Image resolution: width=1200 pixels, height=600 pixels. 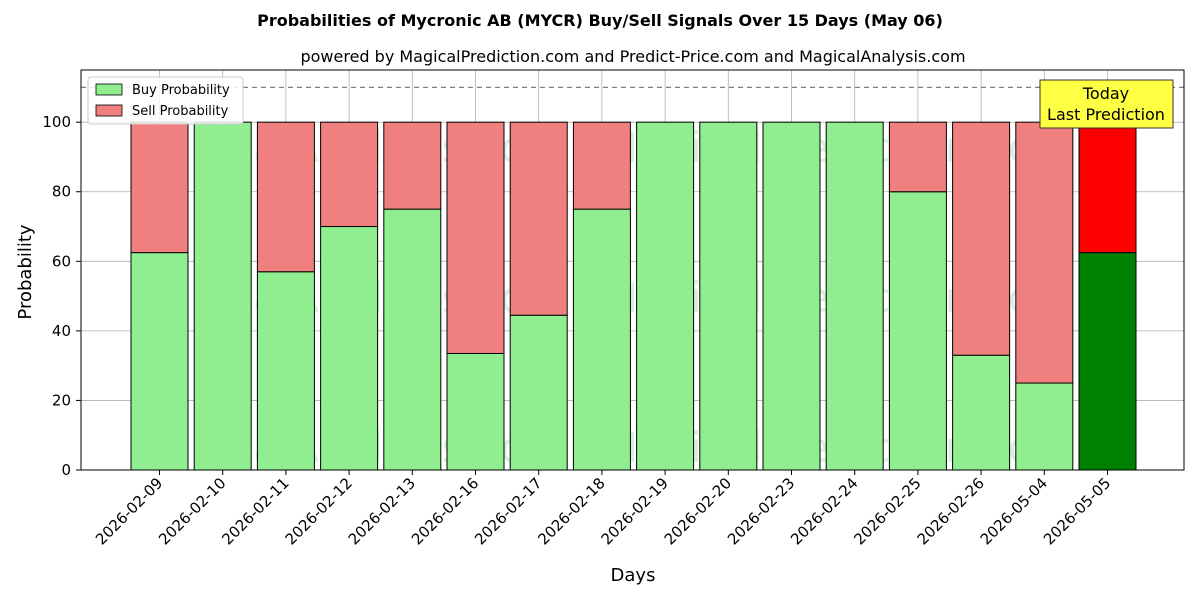 What do you see at coordinates (698, 511) in the screenshot?
I see `x-tick-label: 2026-02-20` at bounding box center [698, 511].